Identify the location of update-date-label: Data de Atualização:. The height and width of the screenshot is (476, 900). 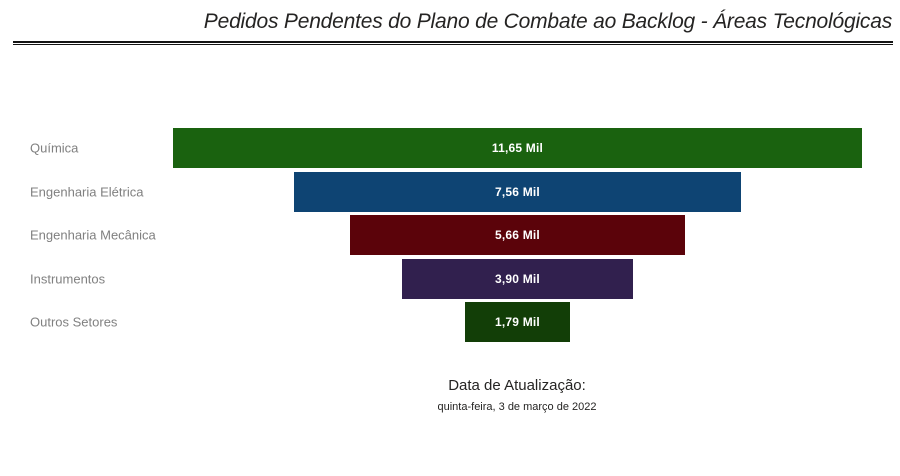
(517, 385).